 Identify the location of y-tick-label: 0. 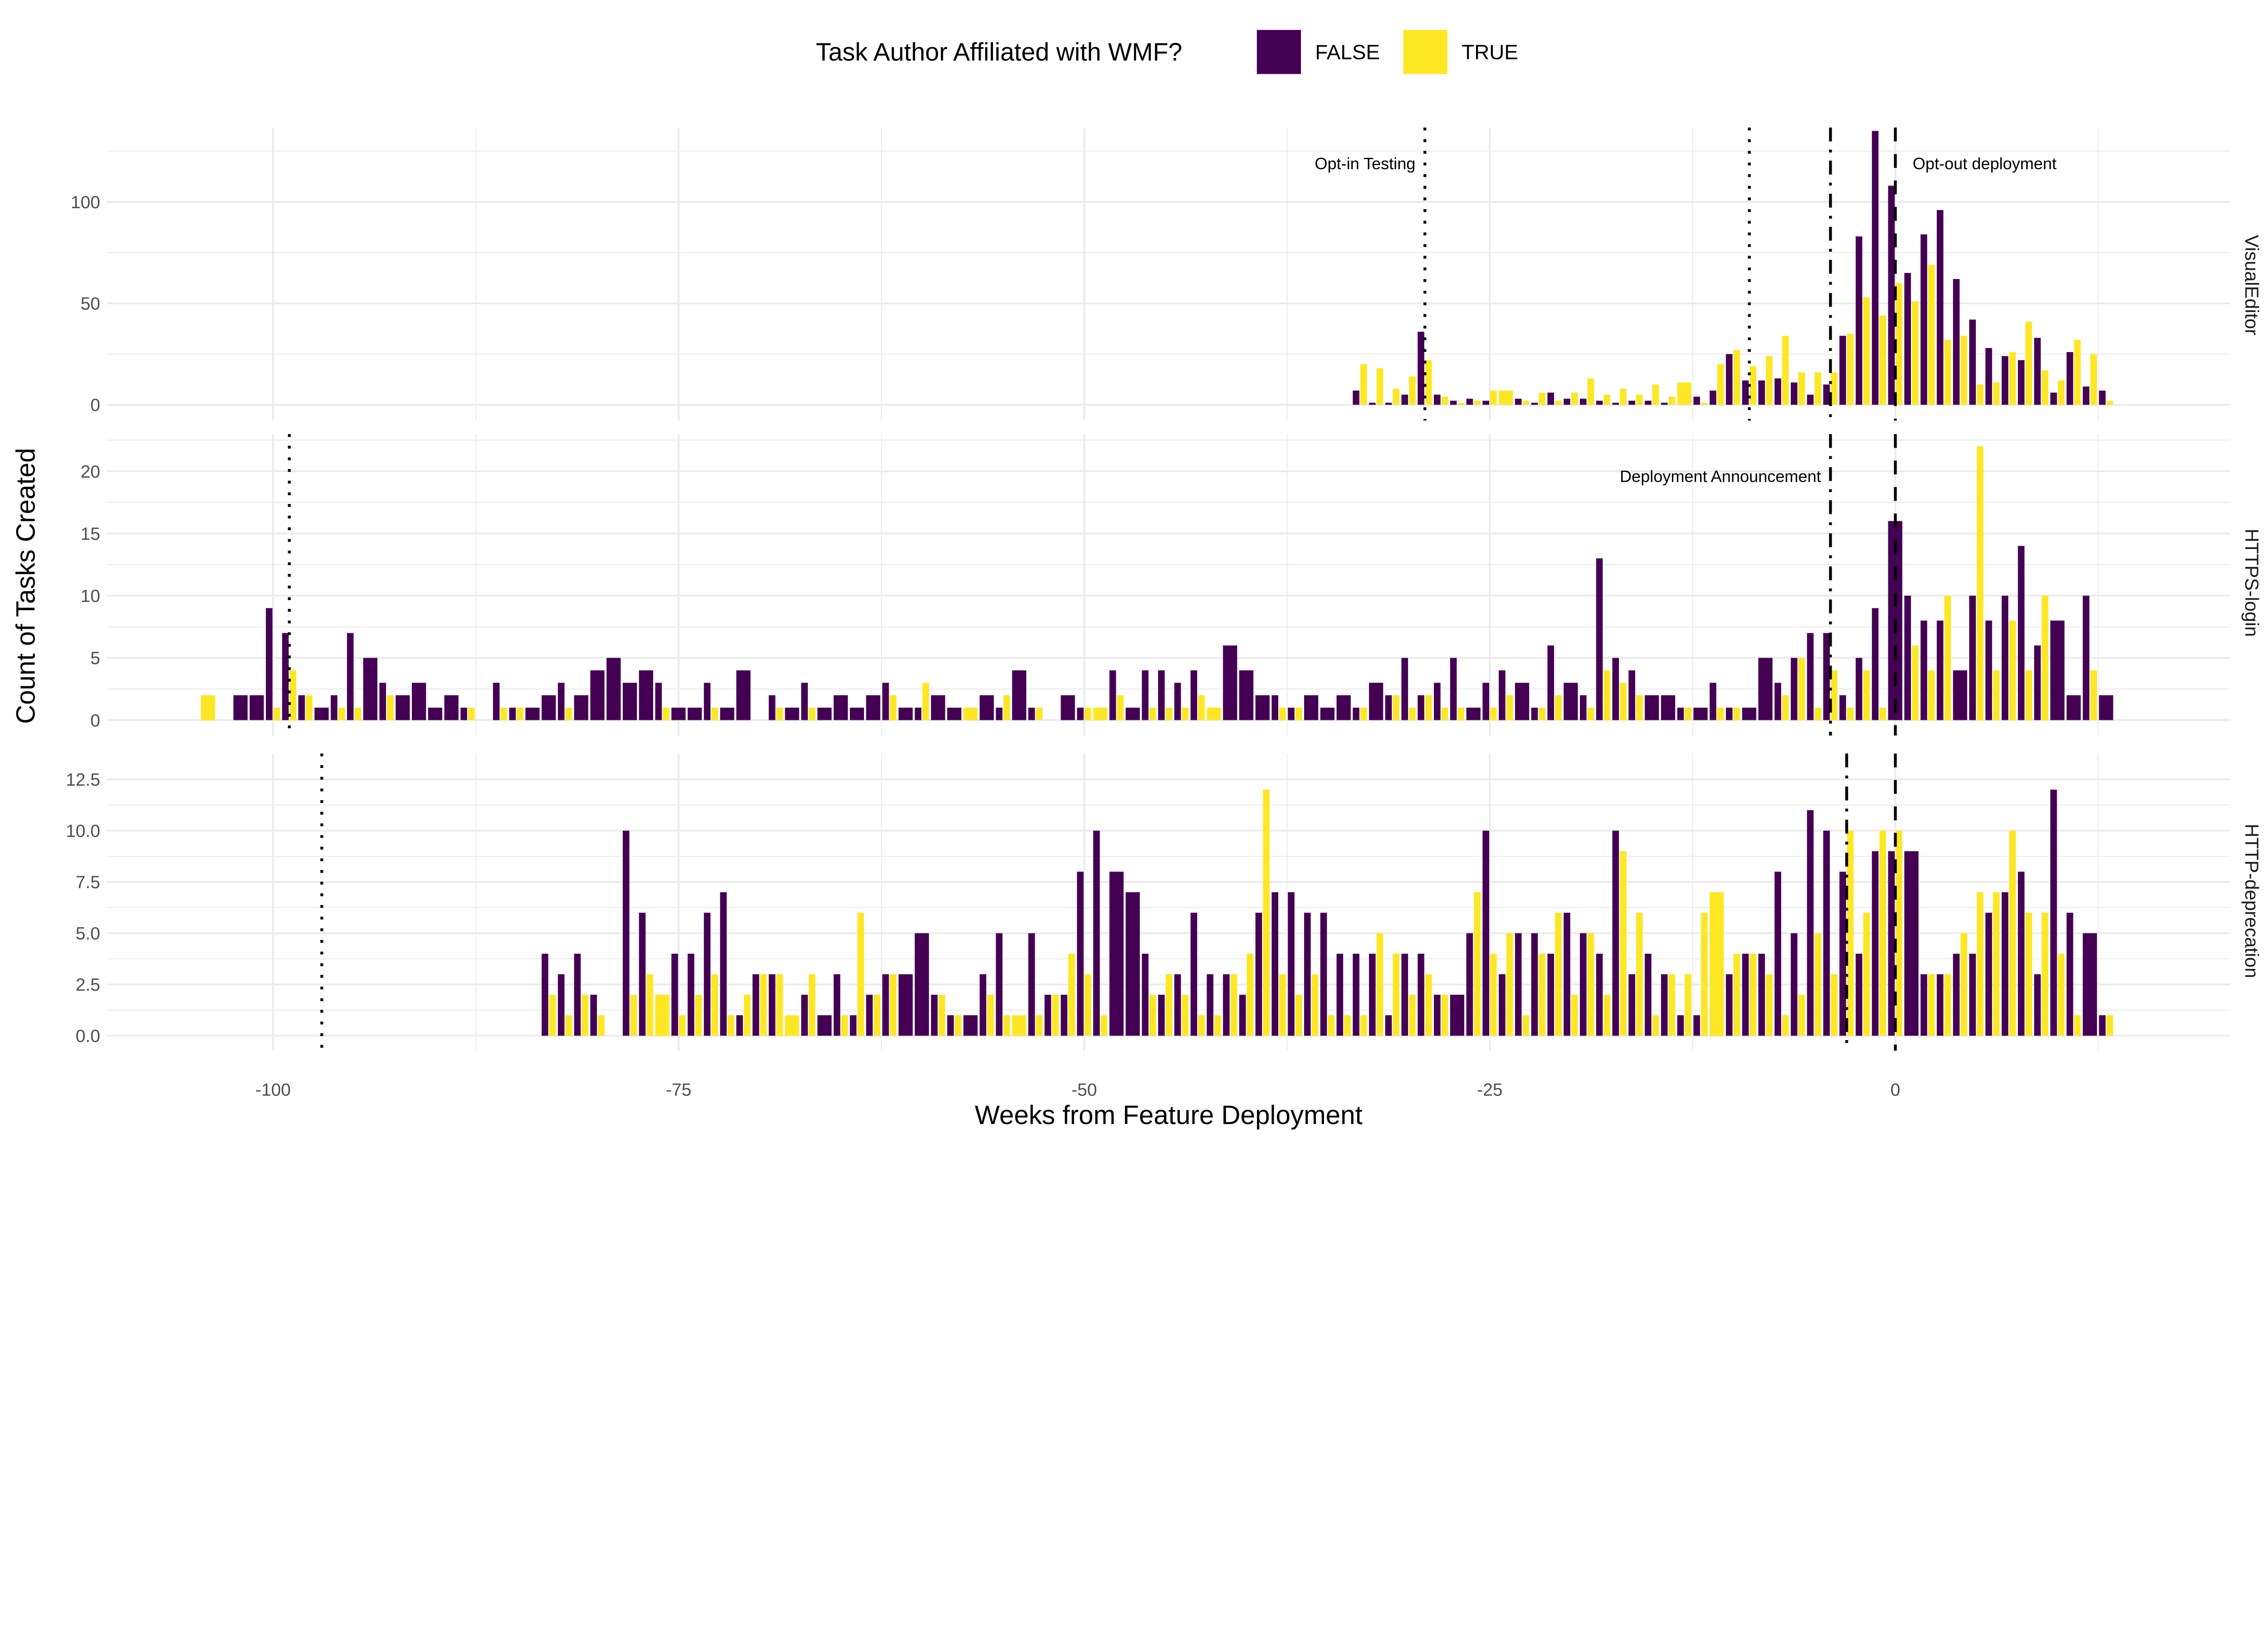
(95, 405).